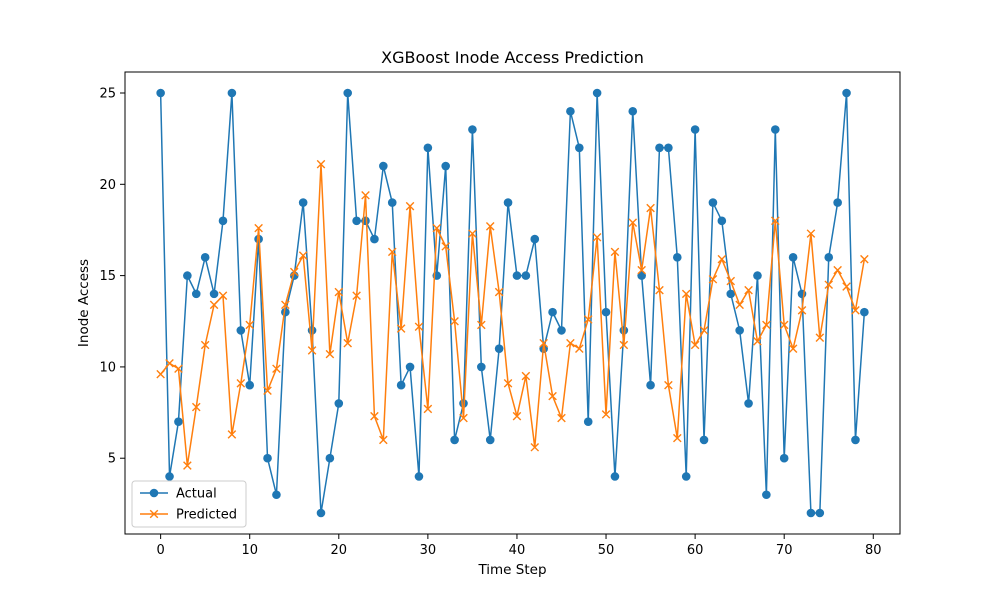 The height and width of the screenshot is (600, 1000). What do you see at coordinates (695, 550) in the screenshot?
I see `x-tick-label: 60` at bounding box center [695, 550].